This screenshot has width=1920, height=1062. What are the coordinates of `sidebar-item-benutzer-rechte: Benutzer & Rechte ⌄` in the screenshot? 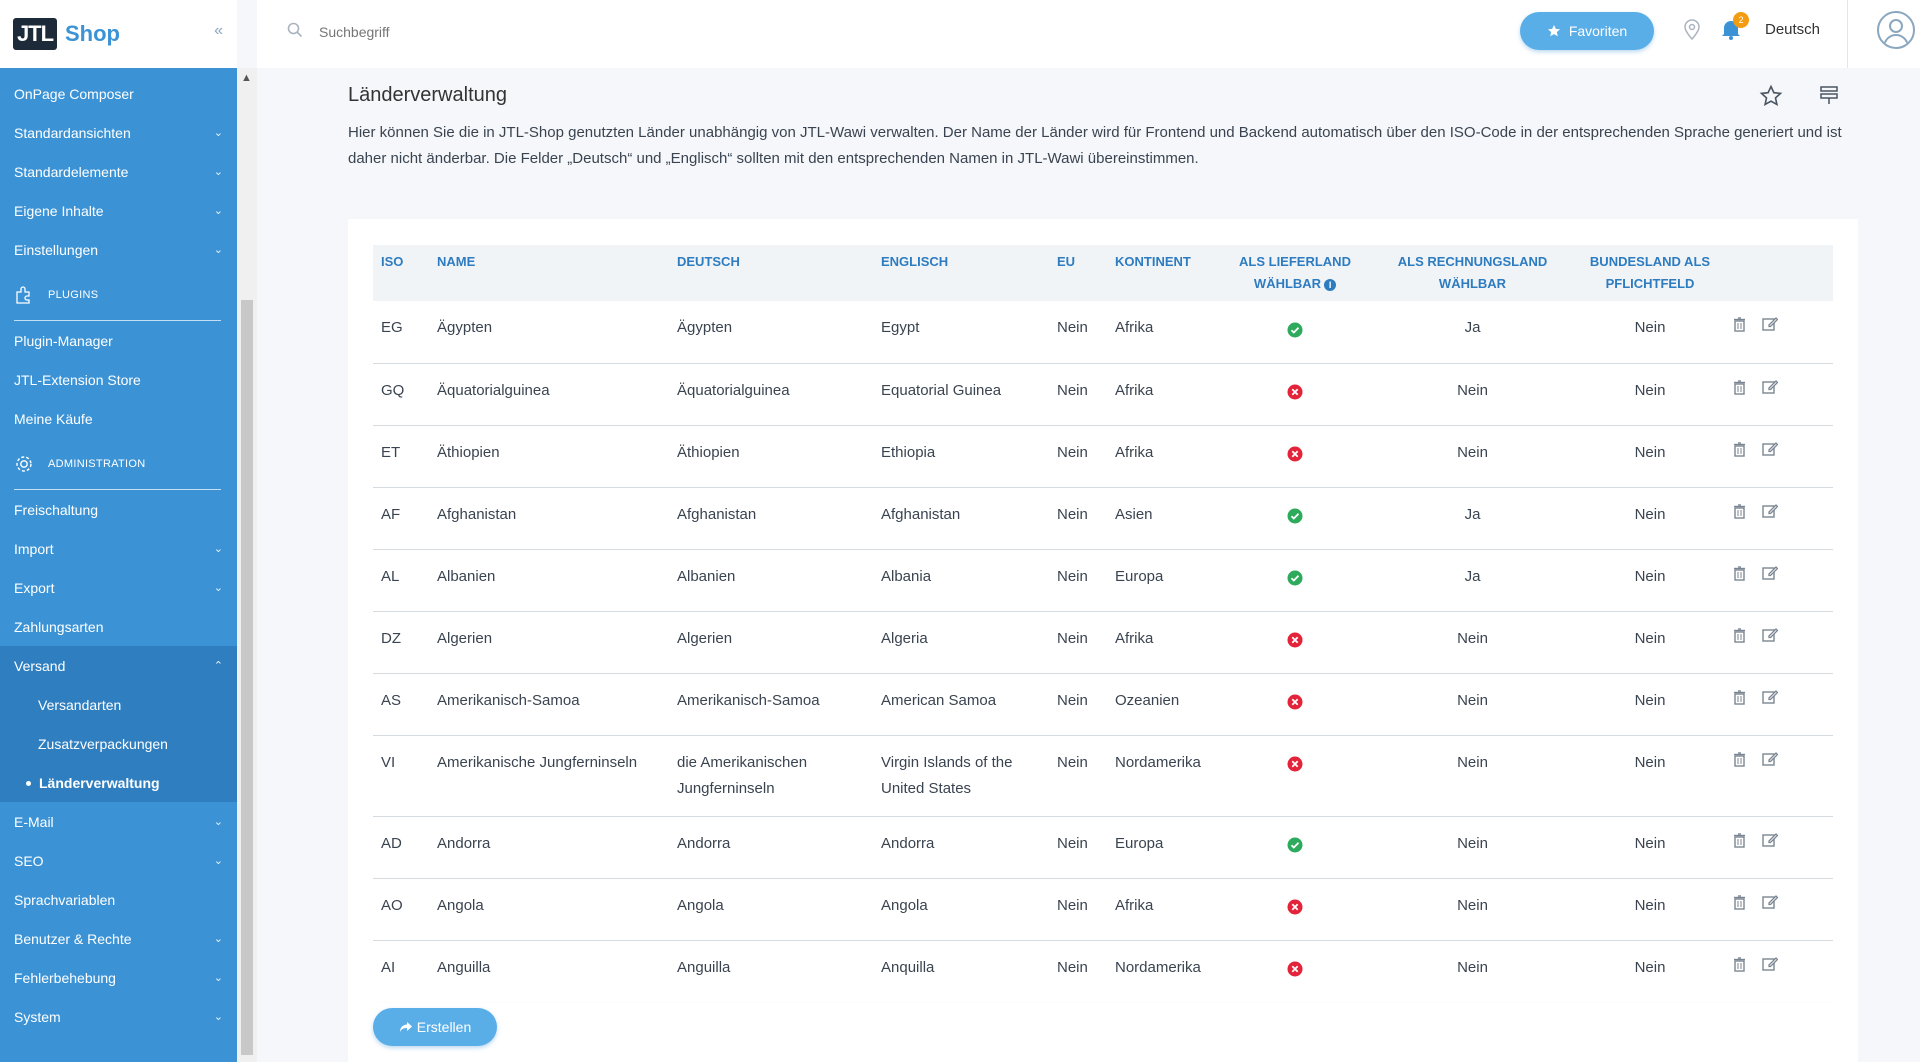 It's located at (118, 938).